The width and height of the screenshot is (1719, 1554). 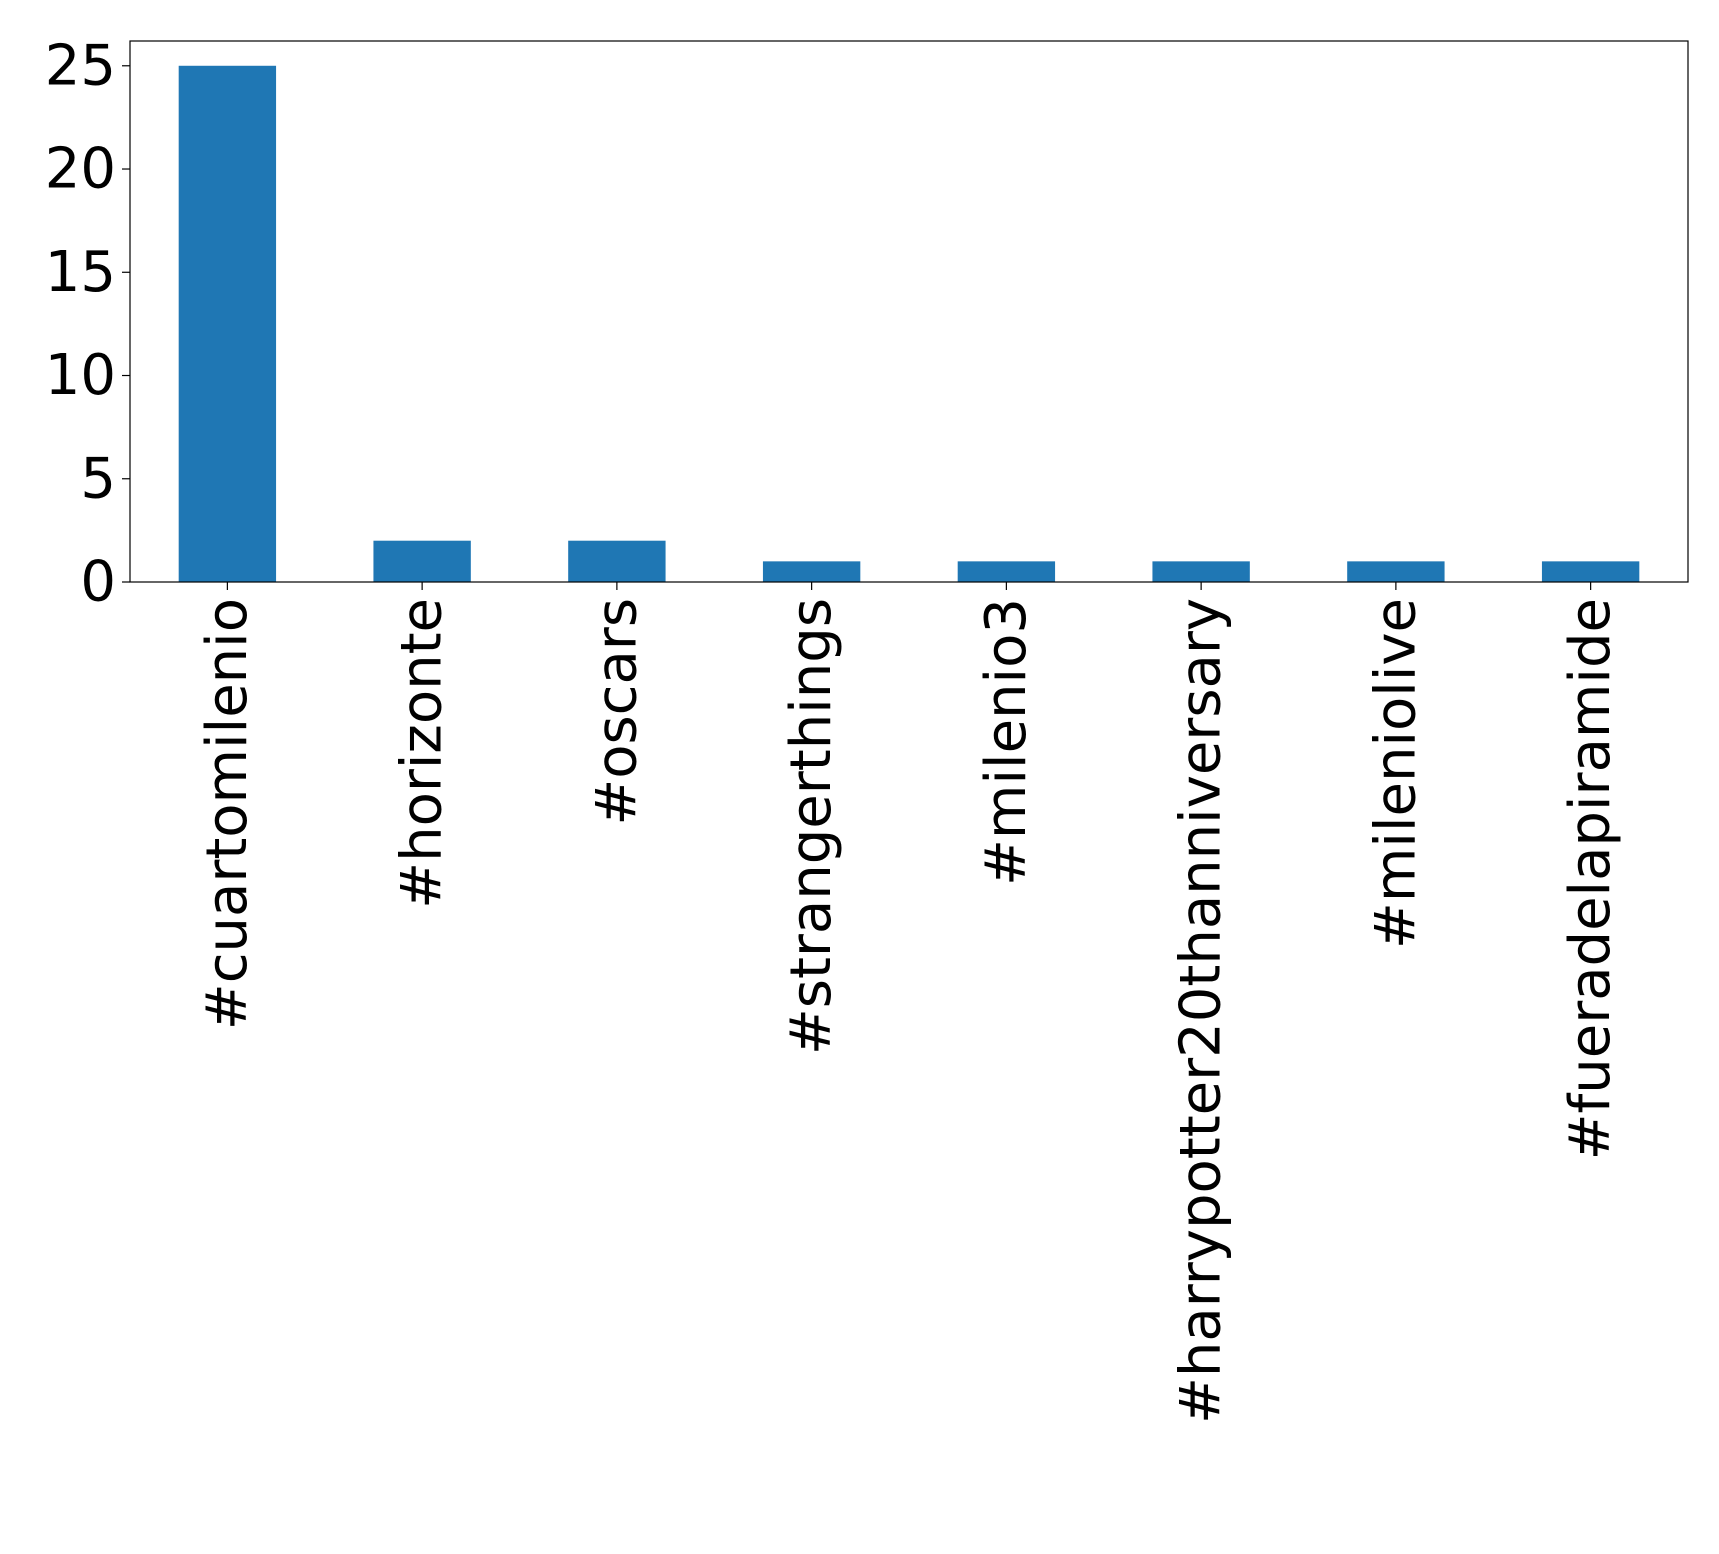 What do you see at coordinates (80, 65) in the screenshot?
I see `y-tick-label: 25` at bounding box center [80, 65].